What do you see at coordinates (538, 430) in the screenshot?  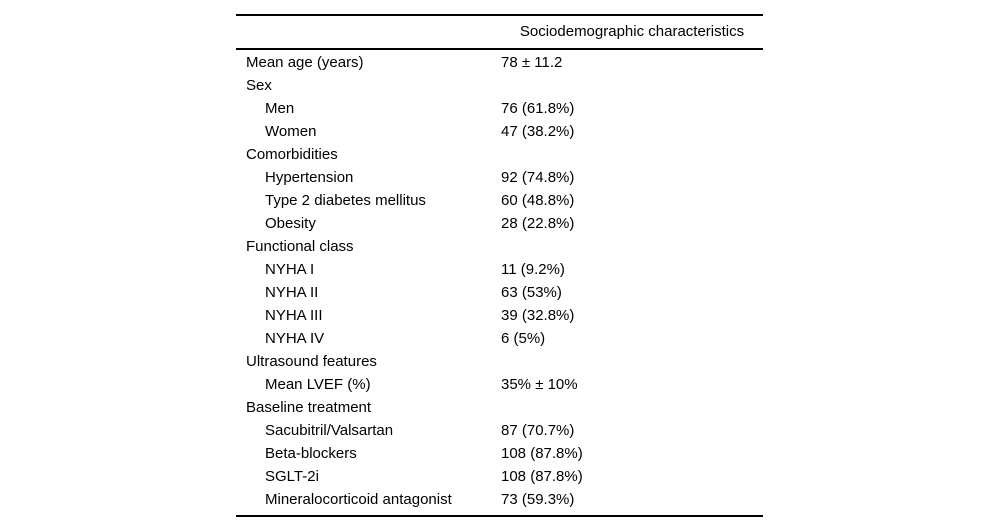 I see `row-value: 87 (70.7%)` at bounding box center [538, 430].